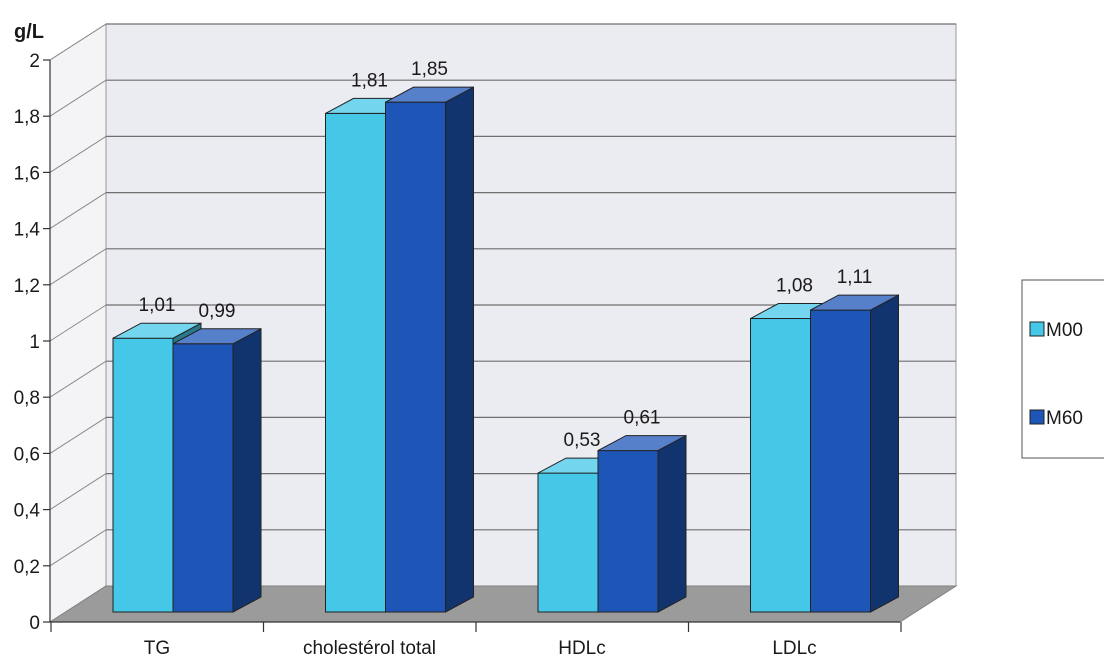 This screenshot has height=664, width=1104. Describe the element at coordinates (642, 418) in the screenshot. I see `data-label: 0,61` at that location.